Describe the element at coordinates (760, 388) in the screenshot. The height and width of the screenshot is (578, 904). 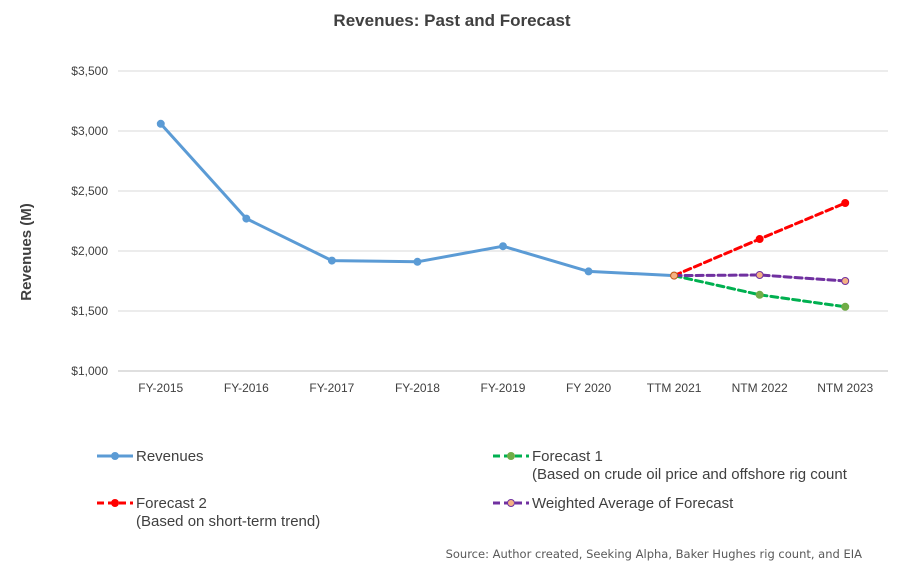
I see `x-tick-label: NTM 2022` at that location.